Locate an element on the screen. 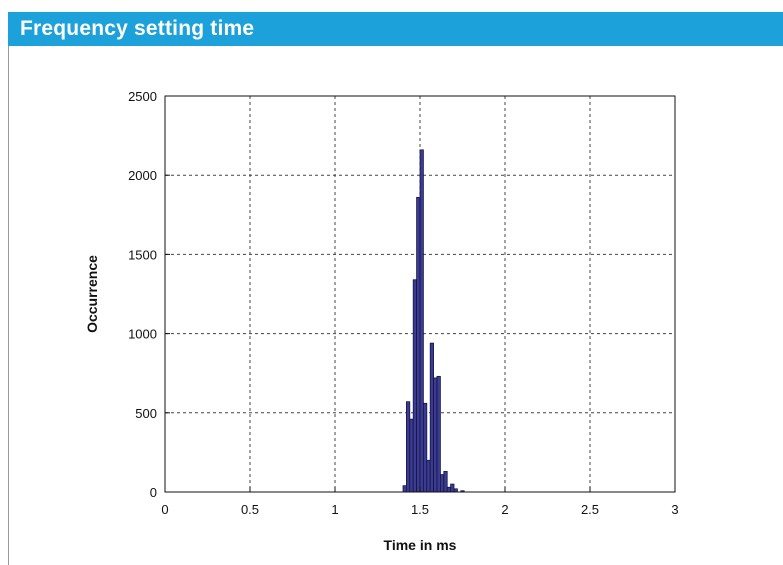  y-tick-label: 2500 is located at coordinates (142, 96).